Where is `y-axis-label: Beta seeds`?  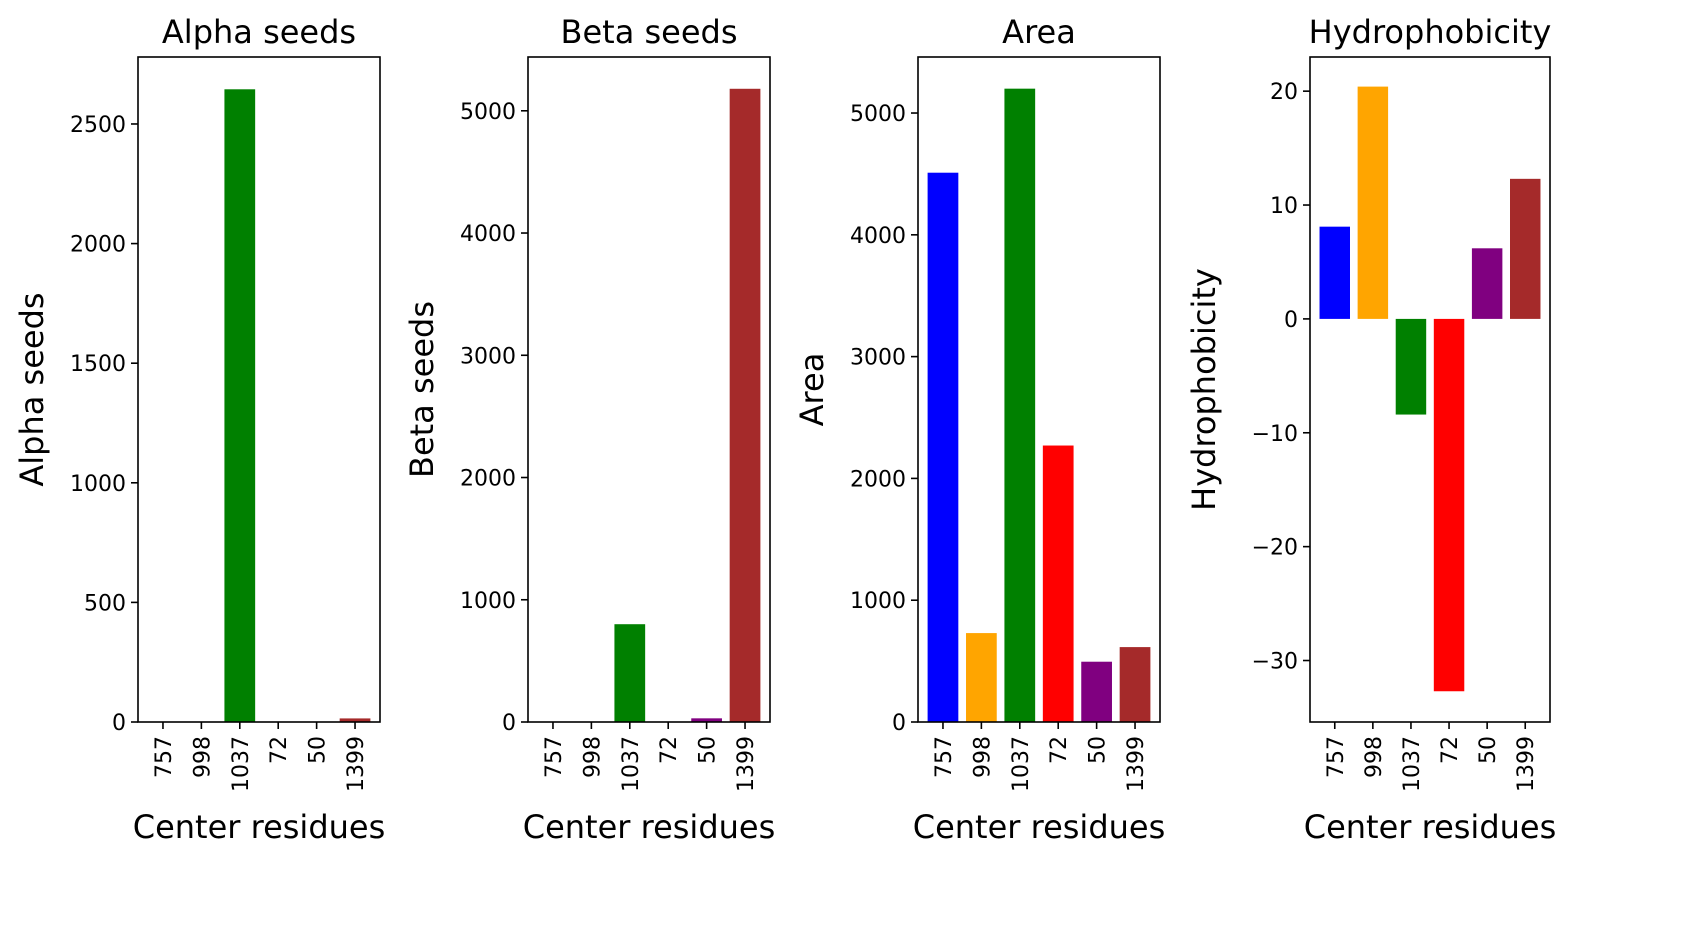 y-axis-label: Beta seeds is located at coordinates (422, 389).